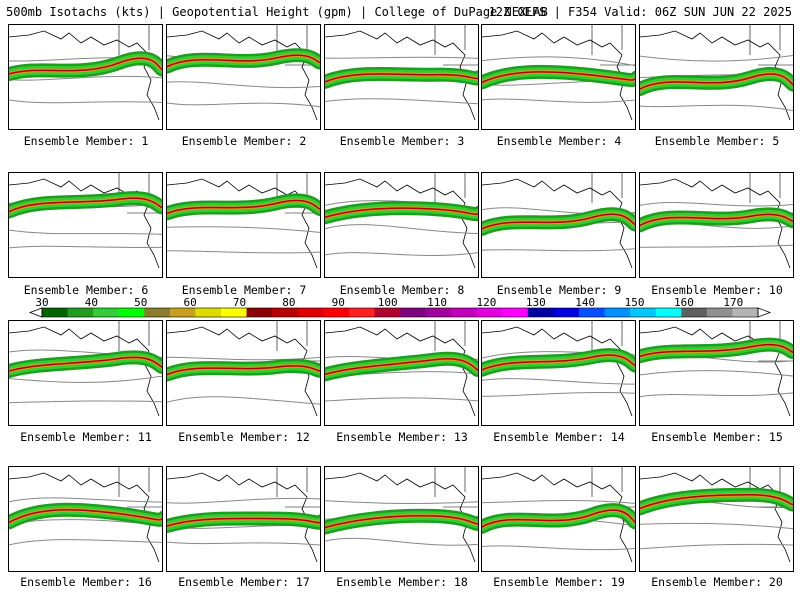 The image size is (800, 600). I want to click on isotach-colorbar: 30 40 50 60 70 80 90 100 110 120 130 140 150 160 170, so click(400, 308).